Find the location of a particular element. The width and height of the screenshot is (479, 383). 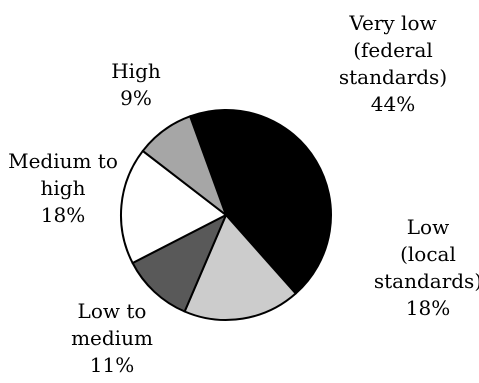

slice-label: Very low (federal standards) 44% is located at coordinates (393, 63).